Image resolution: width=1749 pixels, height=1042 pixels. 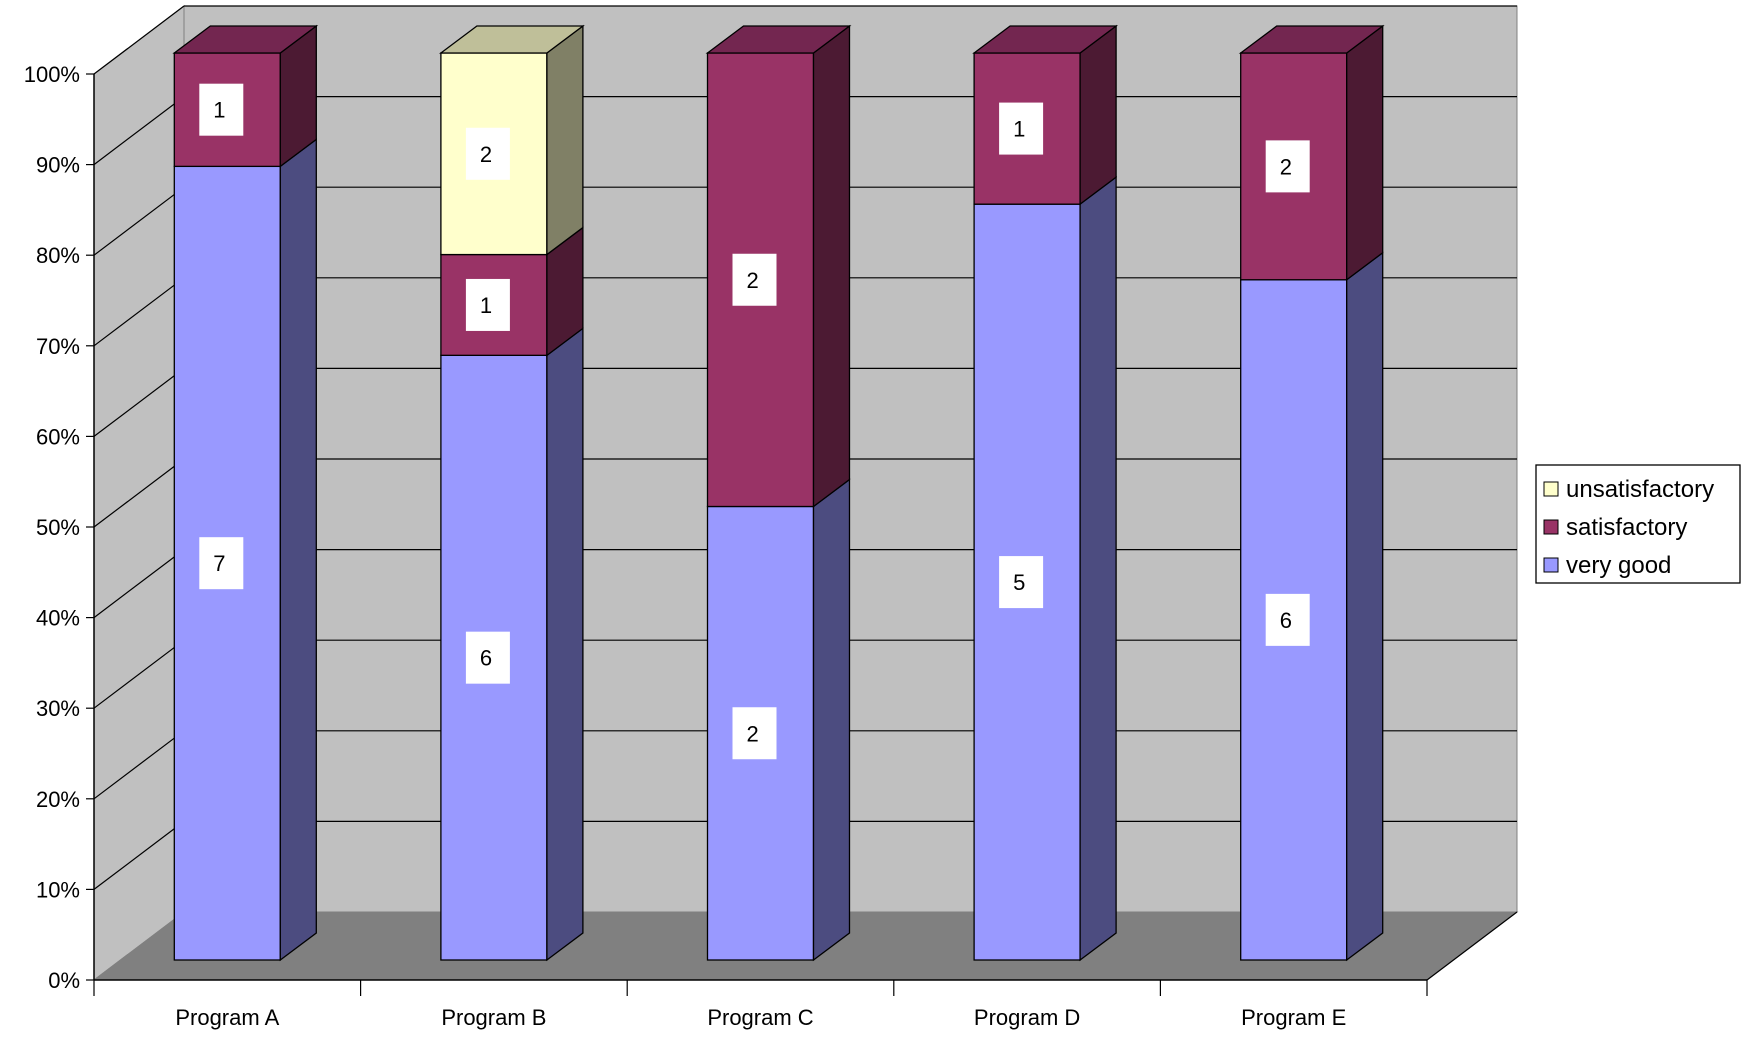 What do you see at coordinates (1365, 606) in the screenshot?
I see `bar-program-e-very-good-side` at bounding box center [1365, 606].